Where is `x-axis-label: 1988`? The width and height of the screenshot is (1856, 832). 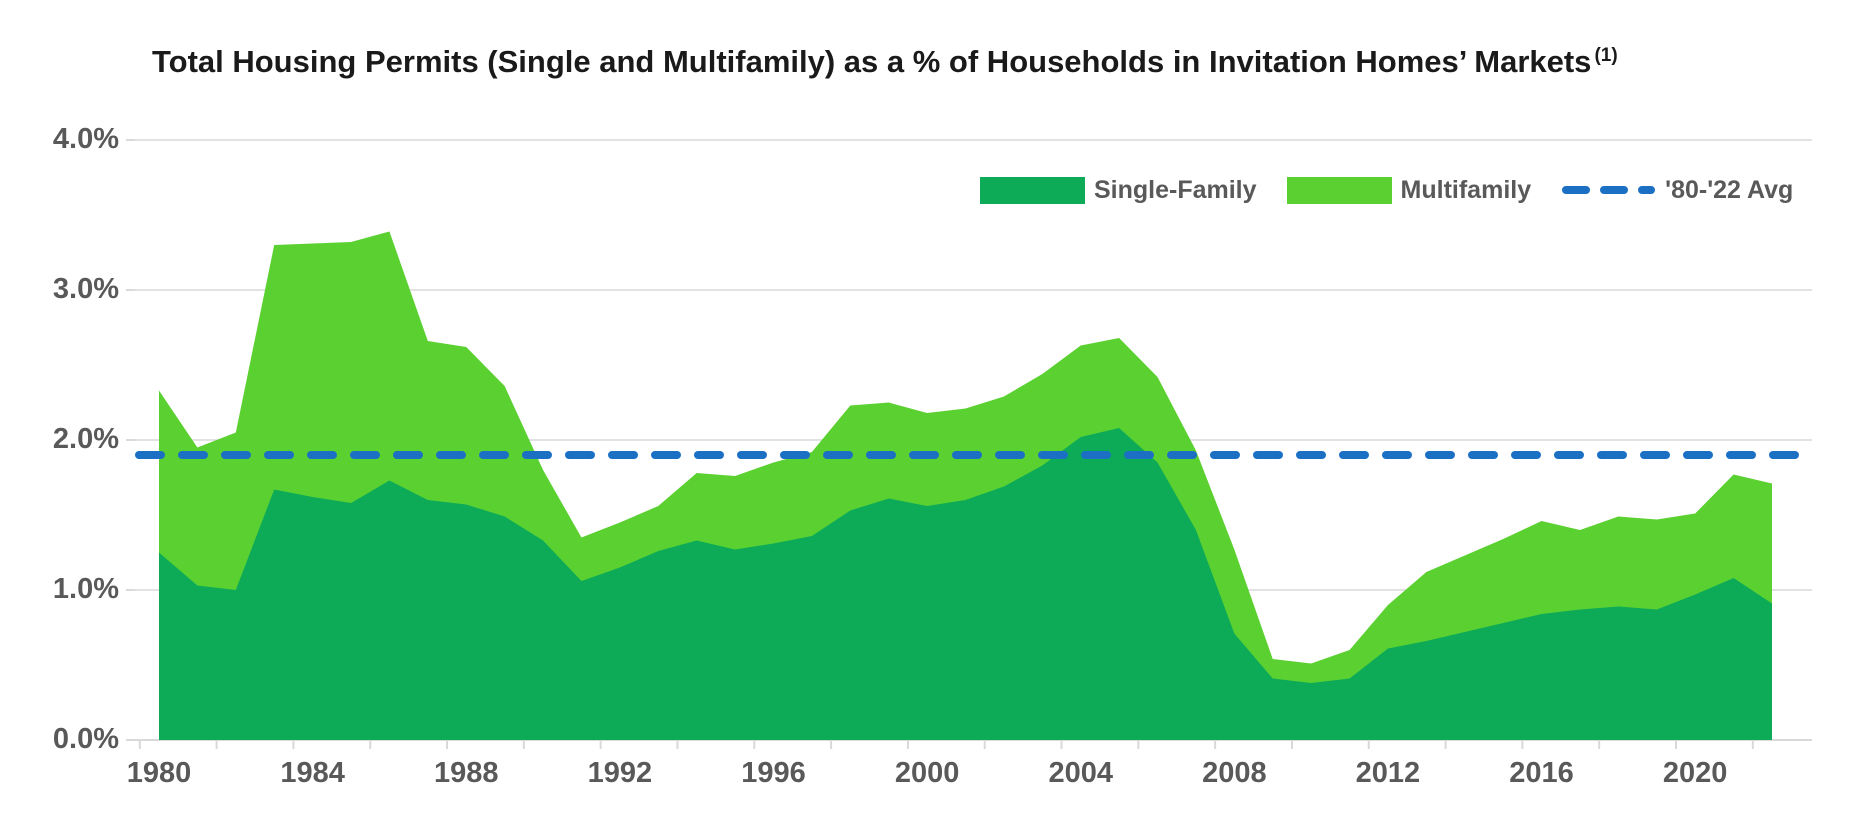 x-axis-label: 1988 is located at coordinates (466, 773).